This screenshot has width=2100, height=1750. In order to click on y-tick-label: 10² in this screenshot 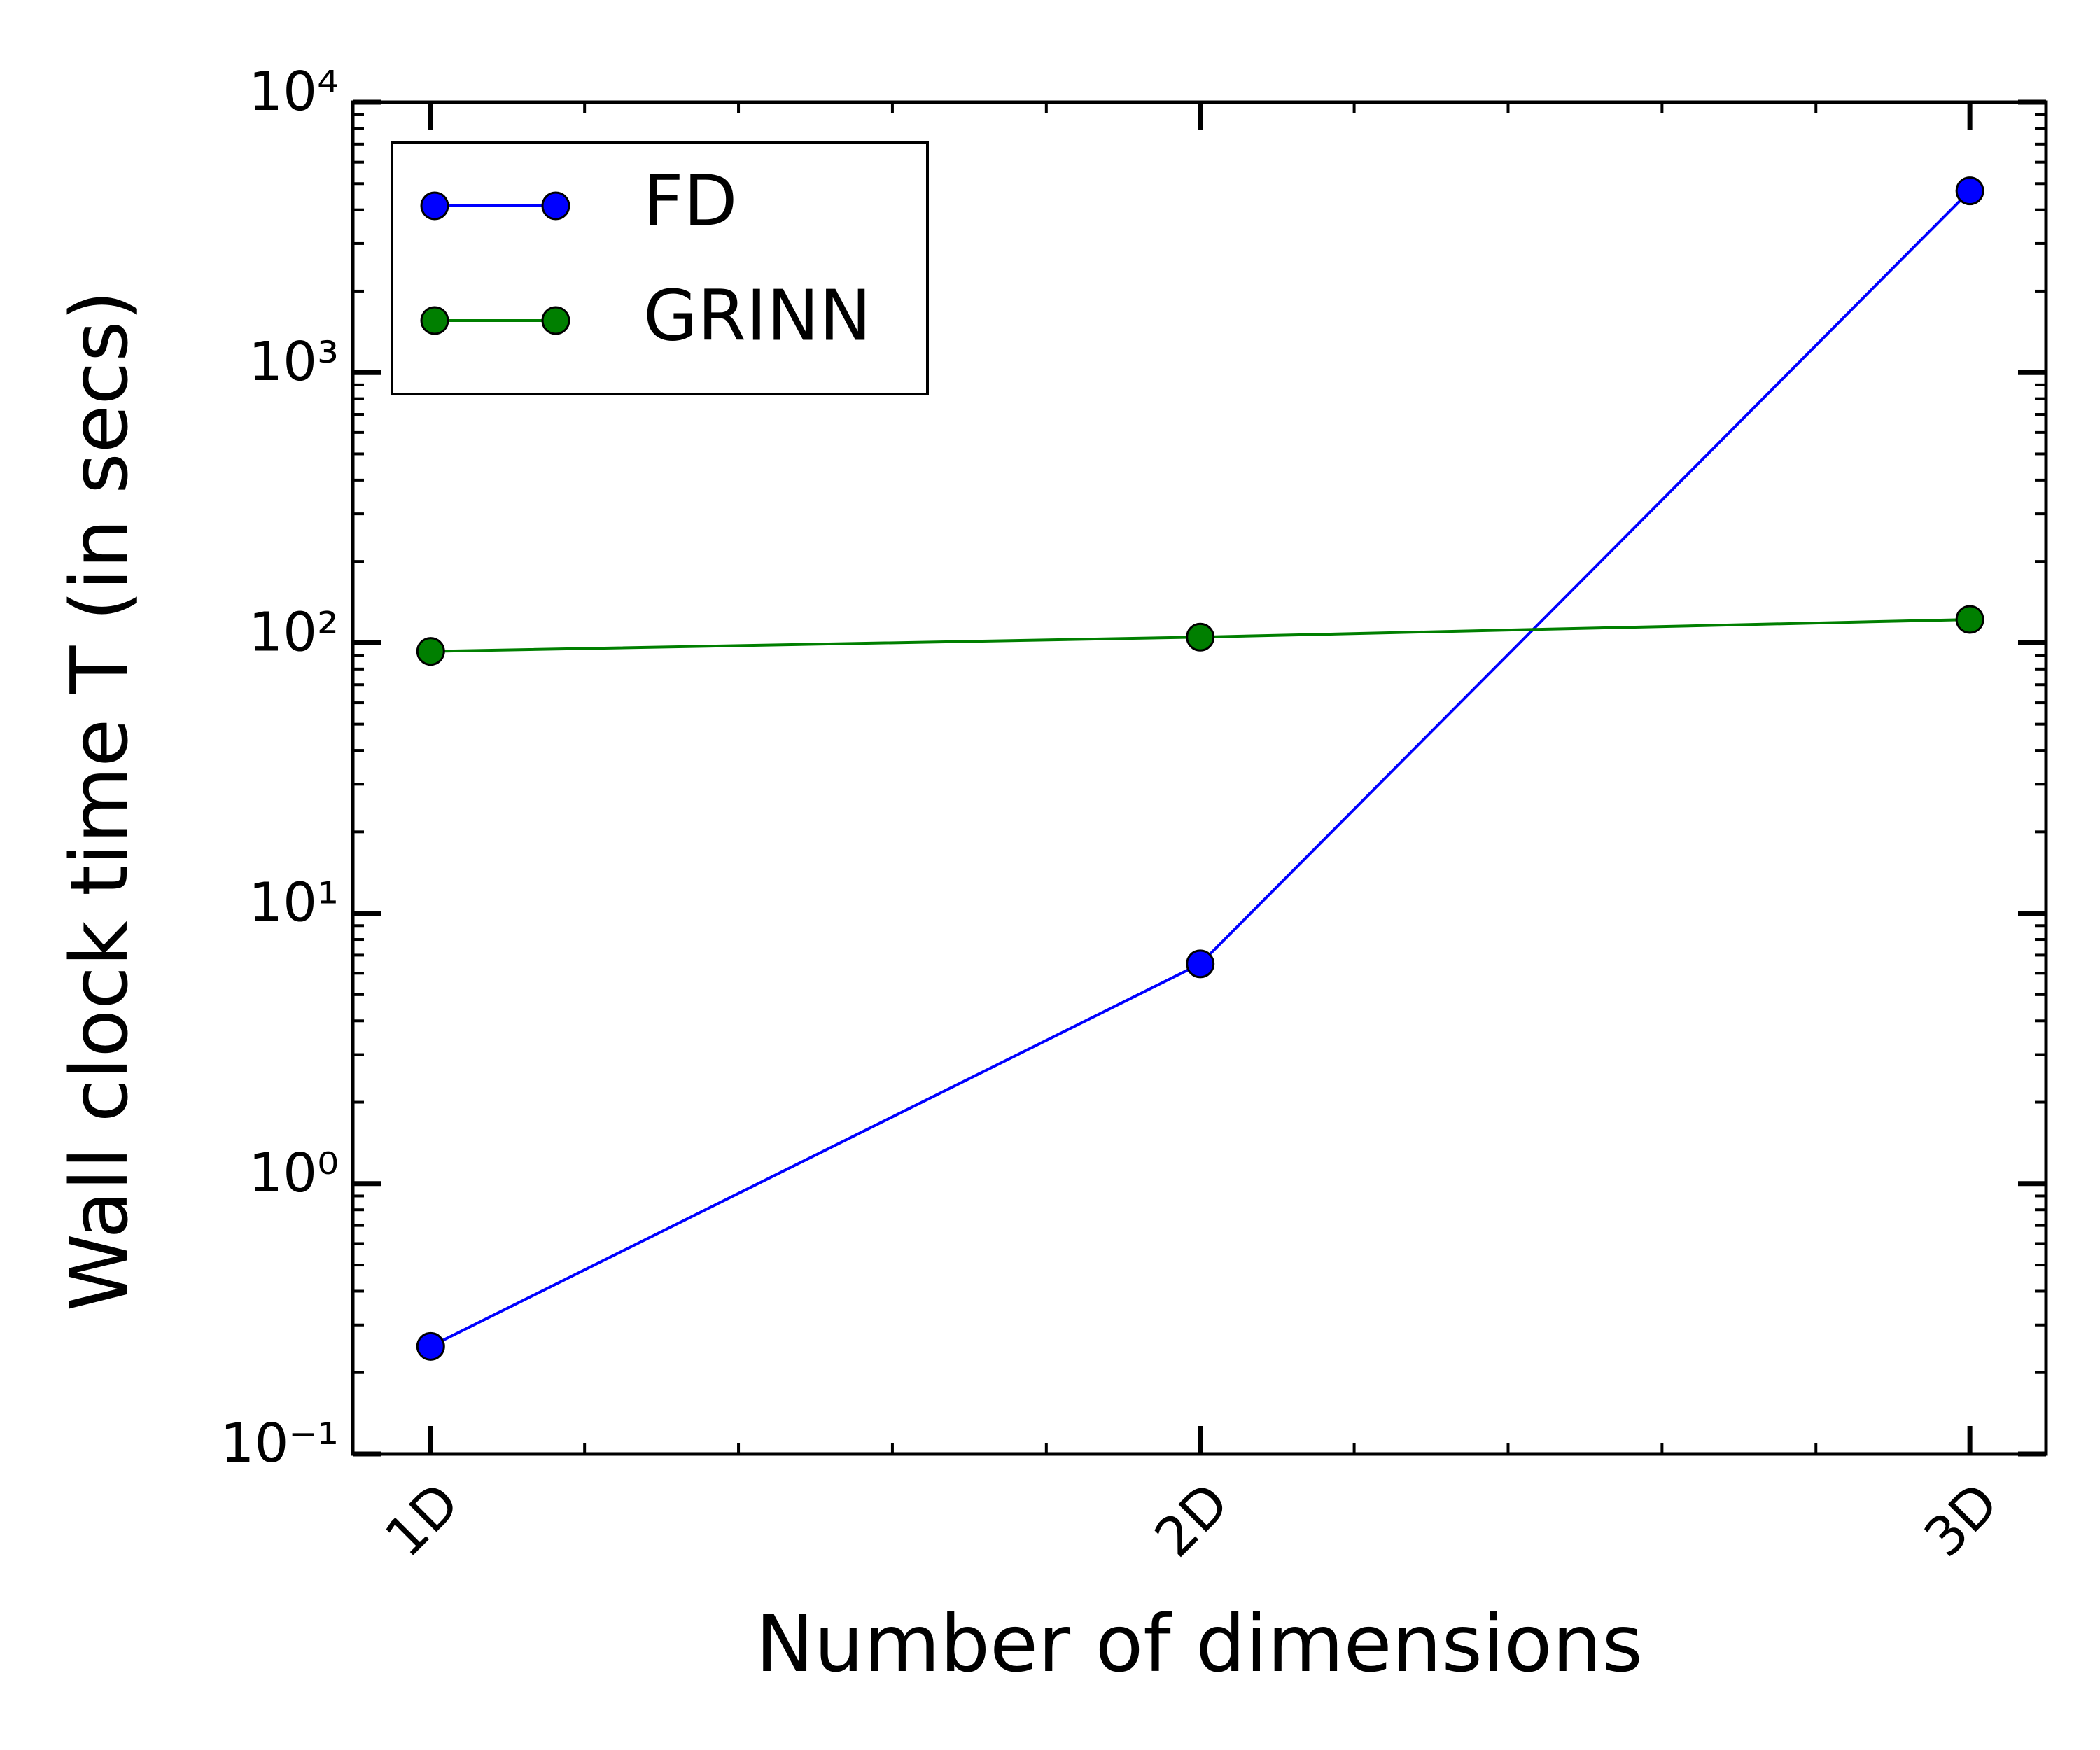, I will do `click(293, 632)`.